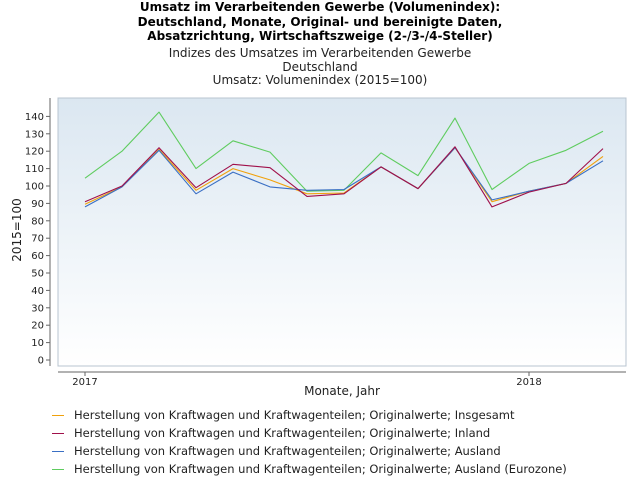 This screenshot has height=480, width=640. Describe the element at coordinates (37, 256) in the screenshot. I see `y-tick-label: 60` at that location.